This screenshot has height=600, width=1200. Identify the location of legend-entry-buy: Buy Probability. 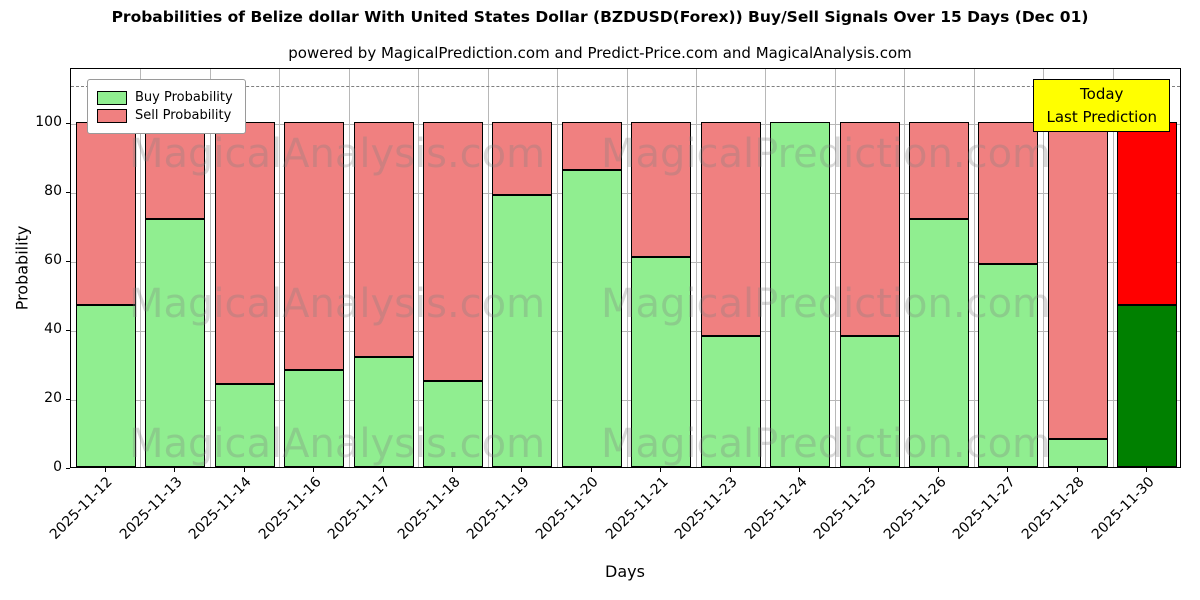
(165, 97).